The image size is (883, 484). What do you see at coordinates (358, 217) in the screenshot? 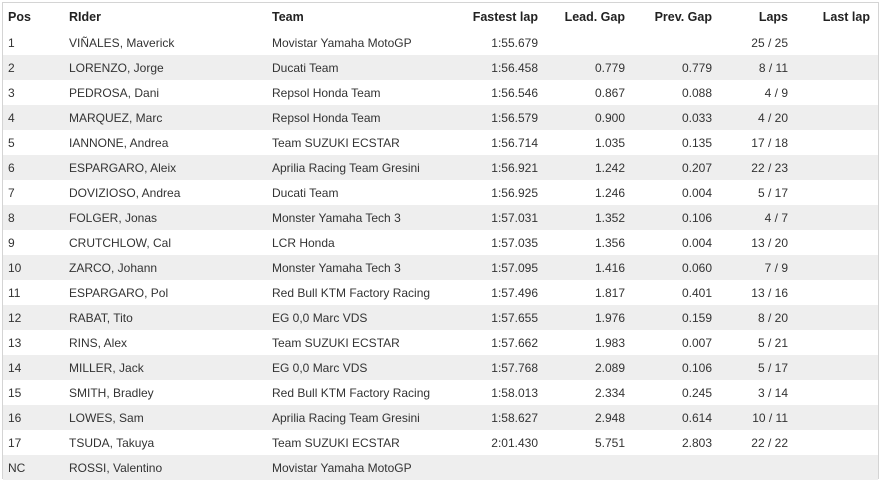
I see `cell-team: Monster Yamaha Tech 3` at bounding box center [358, 217].